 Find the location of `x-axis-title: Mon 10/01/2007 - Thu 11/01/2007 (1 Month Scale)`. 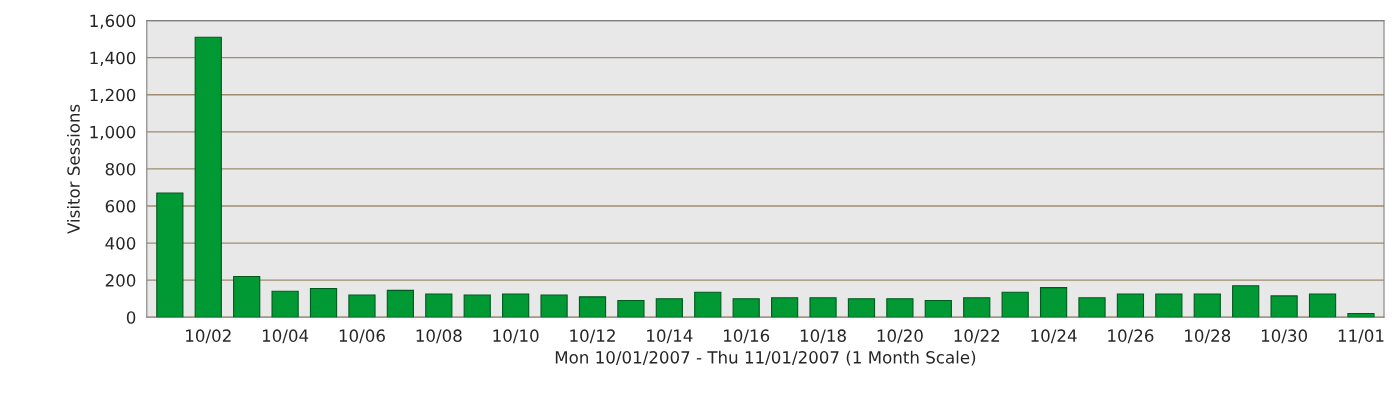

x-axis-title: Mon 10/01/2007 - Thu 11/01/2007 (1 Month Scale) is located at coordinates (765, 358).